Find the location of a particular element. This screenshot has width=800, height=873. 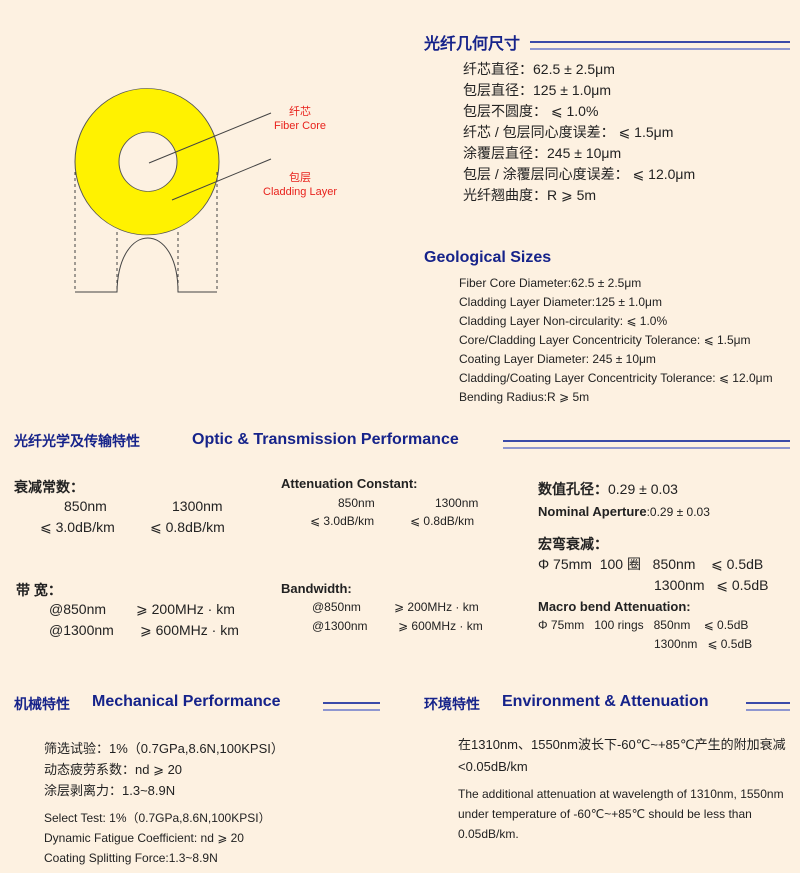

list-item: Coating Layer Diameter: 245 ± 10μm is located at coordinates (557, 359).